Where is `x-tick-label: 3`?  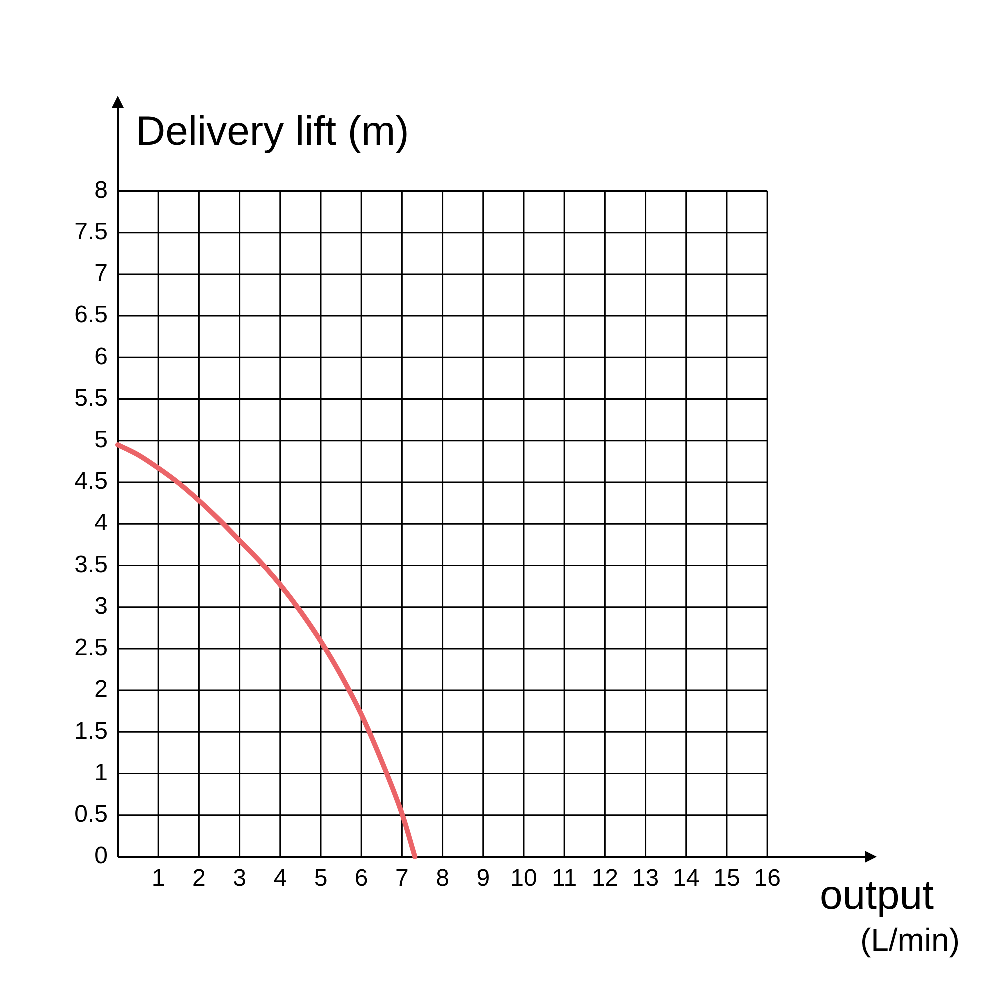
x-tick-label: 3 is located at coordinates (239, 878).